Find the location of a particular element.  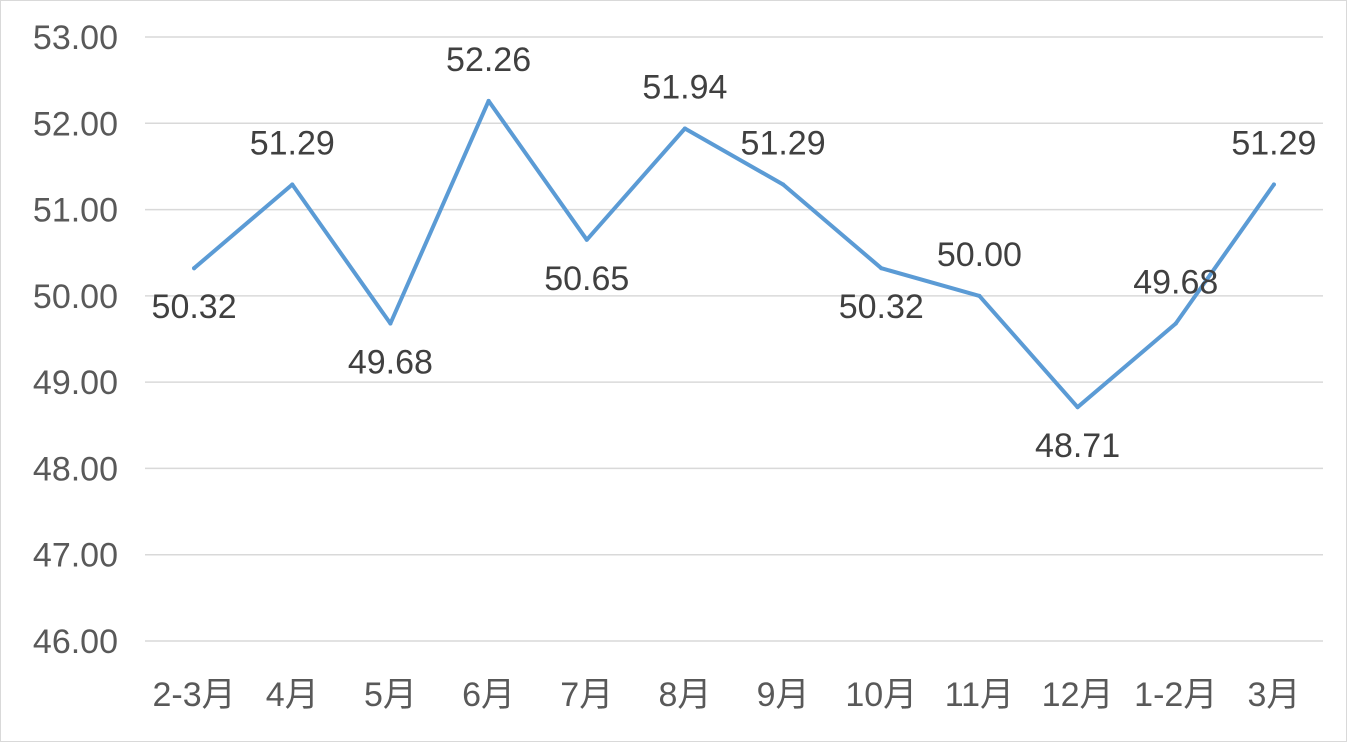

data-label: 50.65 is located at coordinates (586, 279).